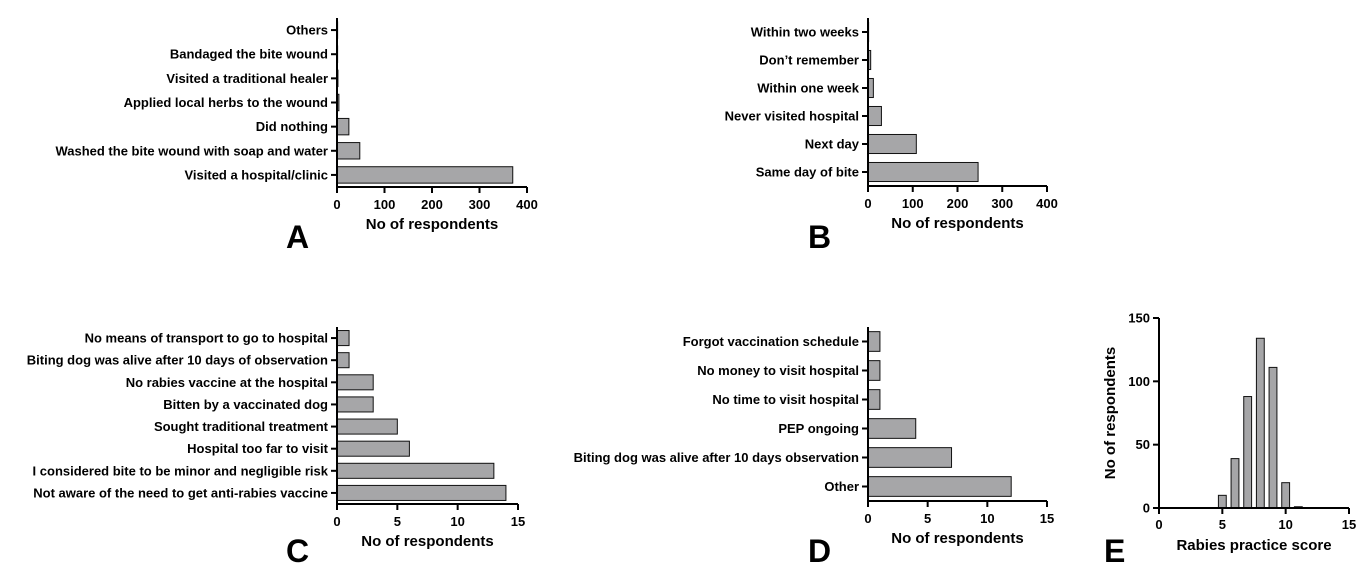 This screenshot has height=569, width=1369. What do you see at coordinates (818, 428) in the screenshot?
I see `category-label: PEP ongoing` at bounding box center [818, 428].